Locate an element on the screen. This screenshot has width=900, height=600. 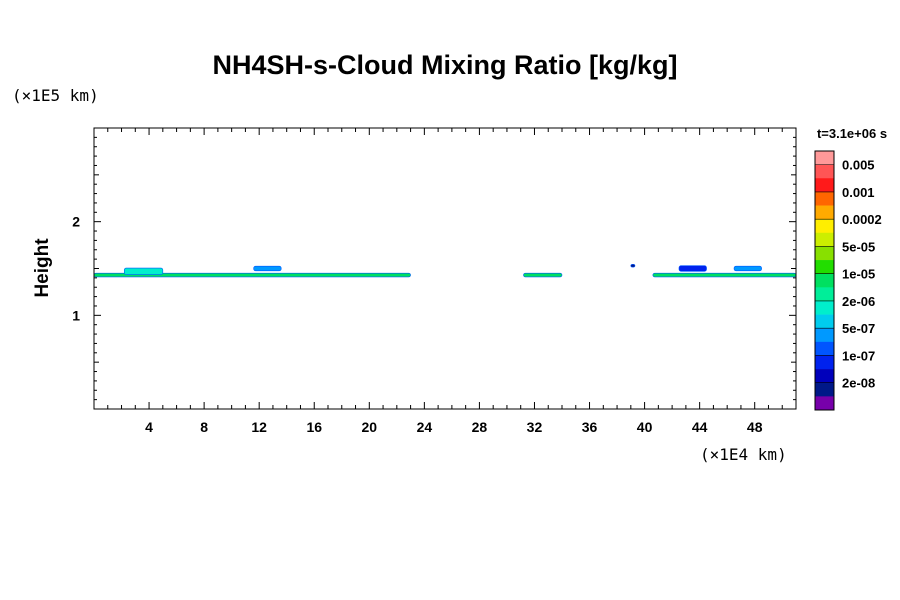
time-label: t=3.1e+06 s is located at coordinates (852, 133).